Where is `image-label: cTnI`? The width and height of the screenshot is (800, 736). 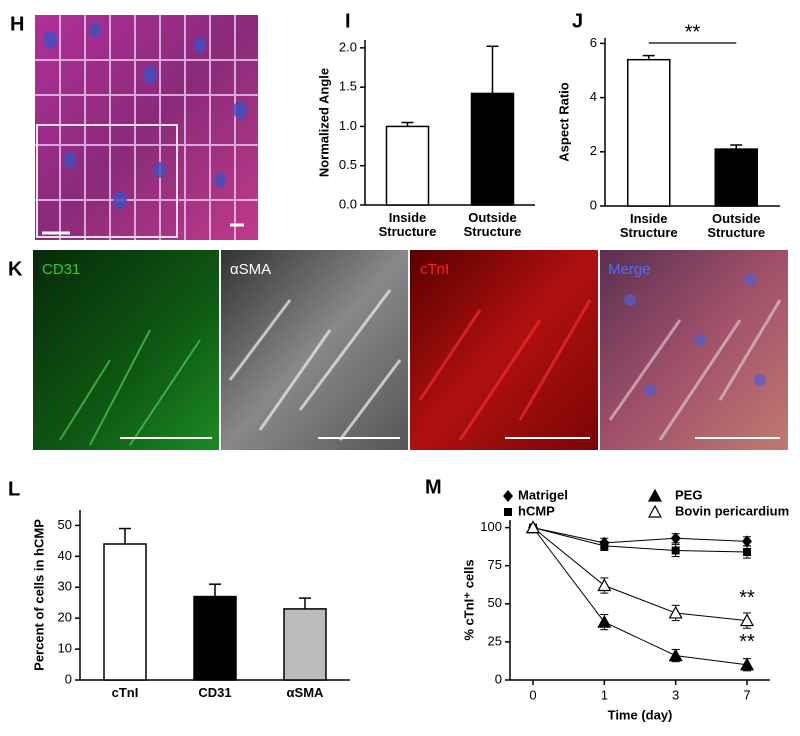
image-label: cTnI is located at coordinates (434, 269).